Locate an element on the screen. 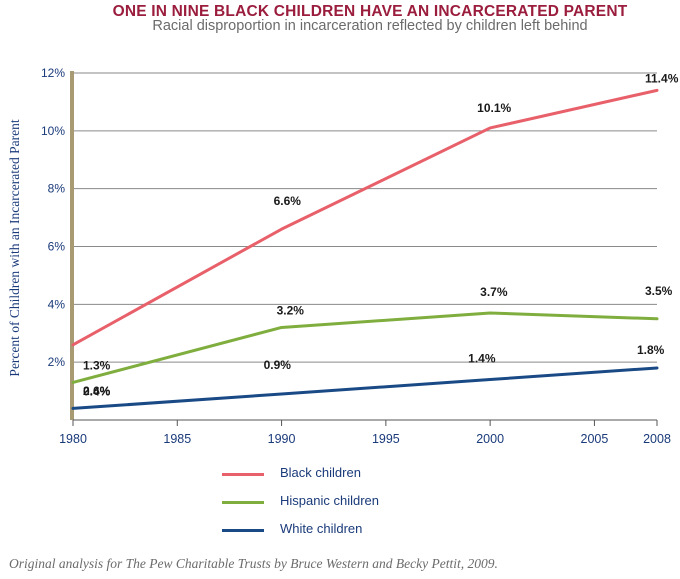  y-tick-label: 4% is located at coordinates (57, 304).